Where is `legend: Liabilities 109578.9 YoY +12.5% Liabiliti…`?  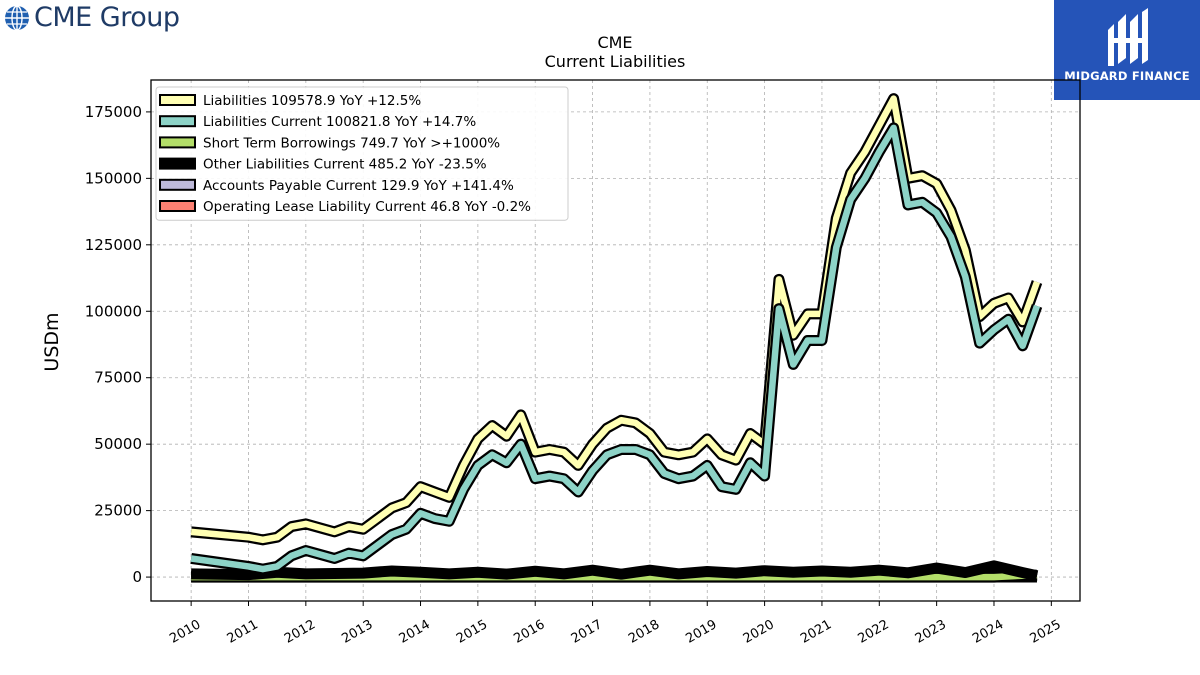
legend: Liabilities 109578.9 YoY +12.5% Liabiliti… is located at coordinates (362, 153).